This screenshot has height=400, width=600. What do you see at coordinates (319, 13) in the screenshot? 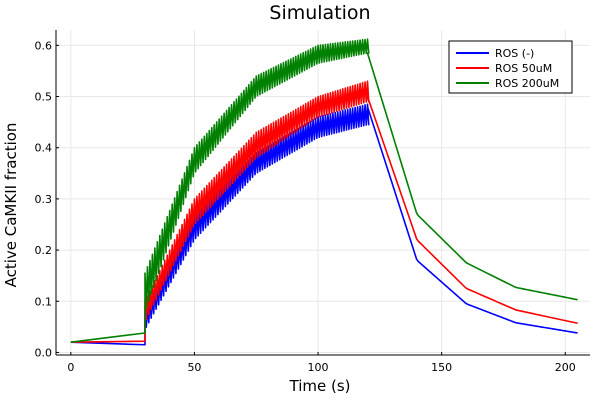
I see `chart-title: Simulation` at bounding box center [319, 13].